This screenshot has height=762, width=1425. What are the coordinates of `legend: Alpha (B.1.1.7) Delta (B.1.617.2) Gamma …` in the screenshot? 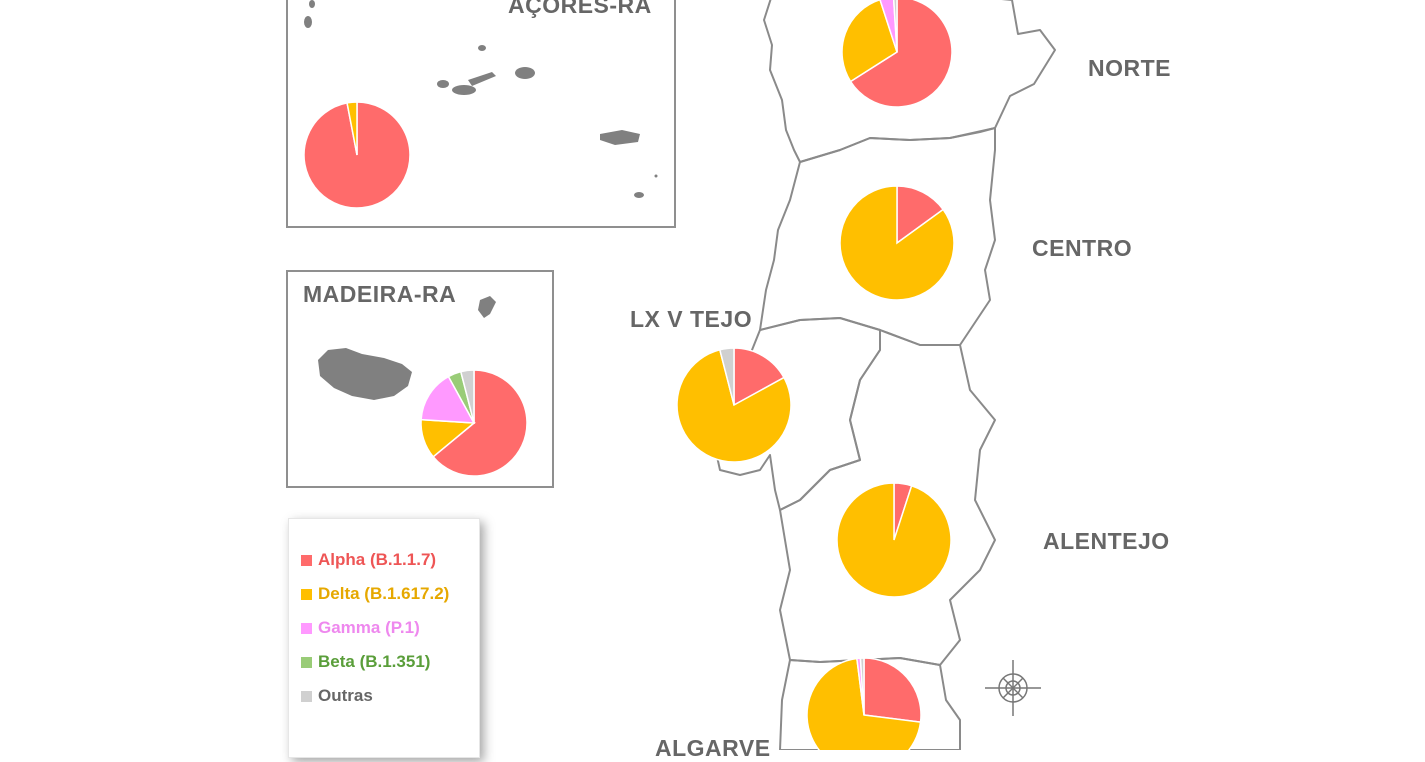 It's located at (384, 638).